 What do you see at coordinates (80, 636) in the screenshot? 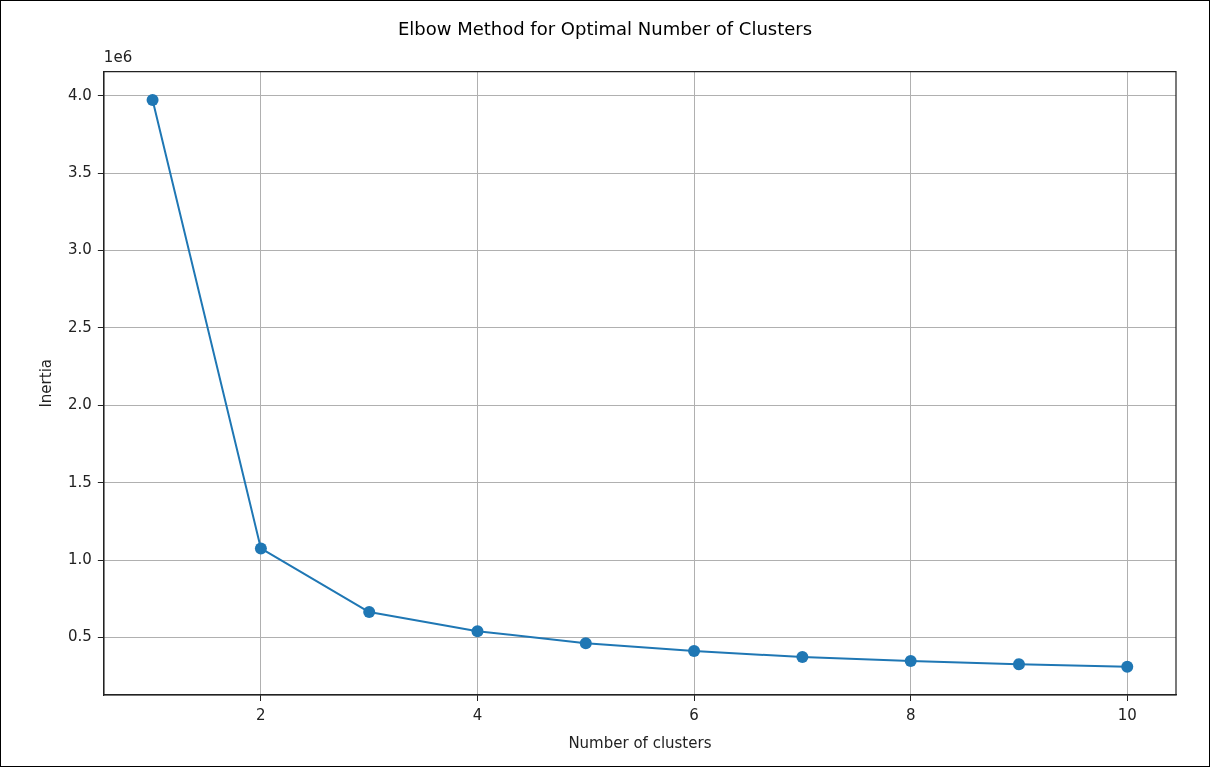
I see `y-tick-label: 0.5` at bounding box center [80, 636].